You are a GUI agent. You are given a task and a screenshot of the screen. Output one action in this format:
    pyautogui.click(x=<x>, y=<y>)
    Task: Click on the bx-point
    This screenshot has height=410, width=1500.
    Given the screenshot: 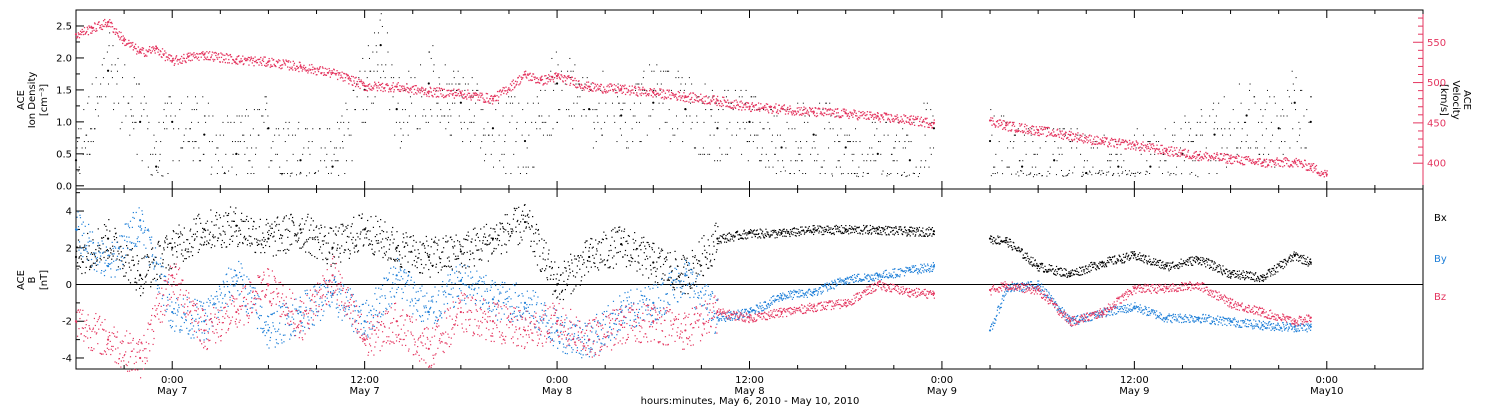 What is the action you would take?
    pyautogui.click(x=332, y=247)
    